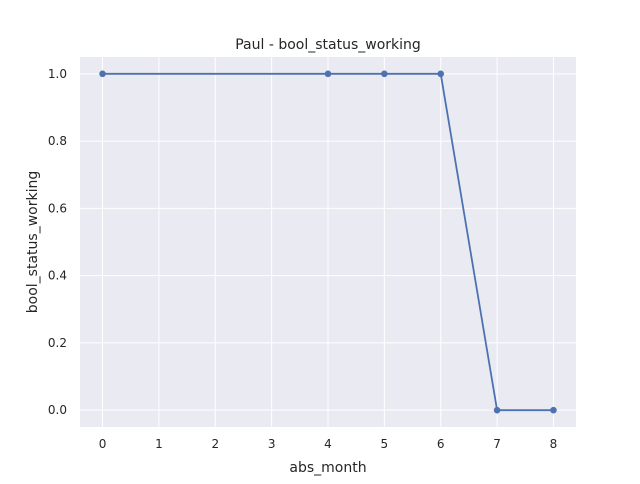 The width and height of the screenshot is (640, 484). Describe the element at coordinates (215, 444) in the screenshot. I see `x-tick-label: 2` at that location.